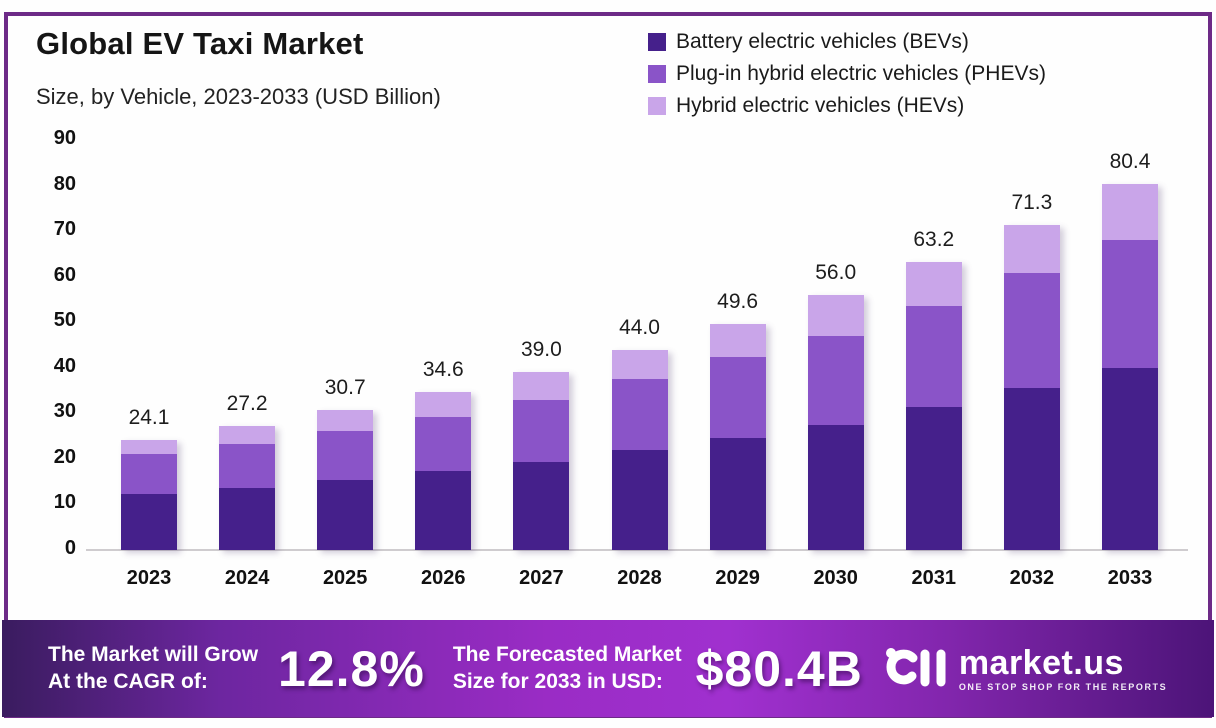 This screenshot has height=728, width=1216. What do you see at coordinates (836, 272) in the screenshot?
I see `bar-total-label-2030: 56.0` at bounding box center [836, 272].